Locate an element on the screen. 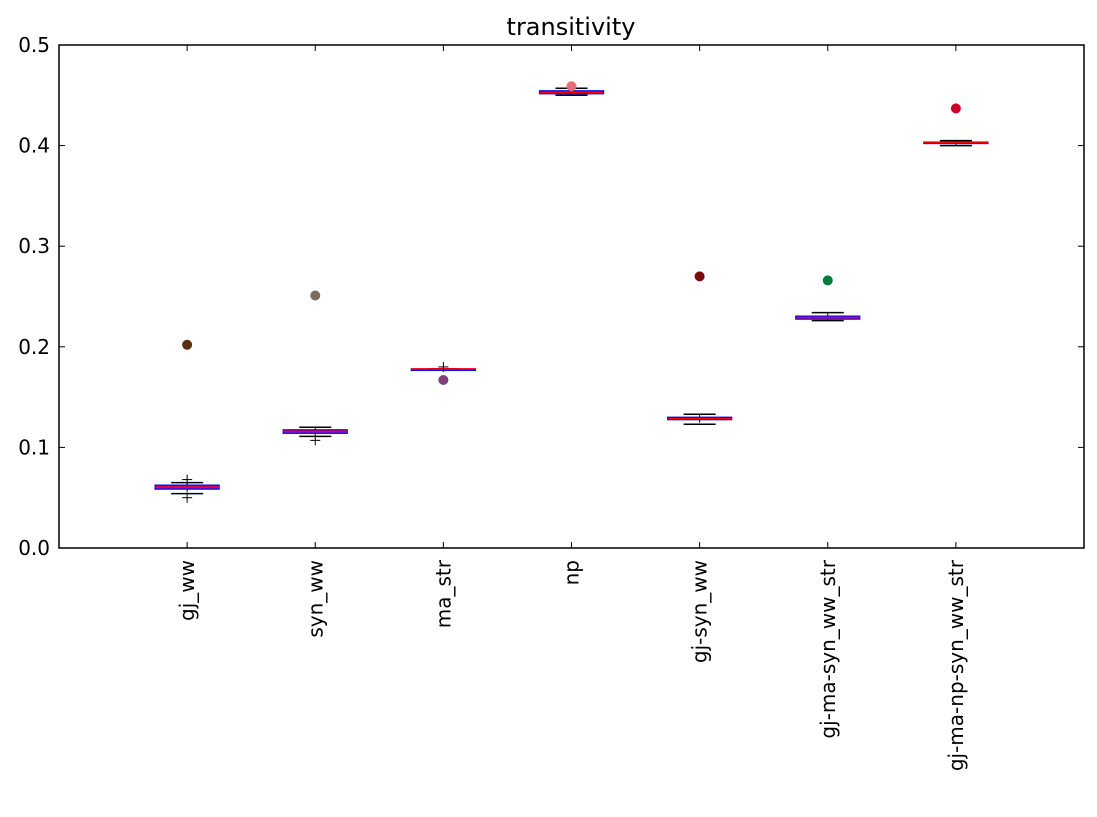 This screenshot has width=1097, height=817. x-tick-label: gj-ma-np-syn_ww_str is located at coordinates (956, 665).